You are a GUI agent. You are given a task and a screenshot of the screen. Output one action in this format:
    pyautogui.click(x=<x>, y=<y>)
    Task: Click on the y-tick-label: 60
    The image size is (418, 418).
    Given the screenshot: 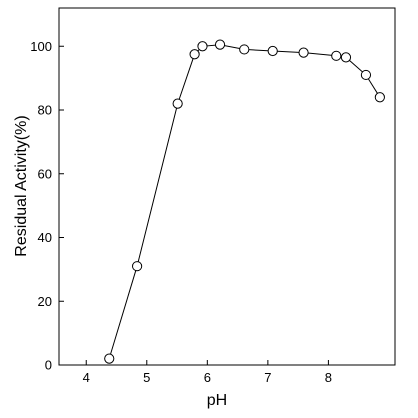 What is the action you would take?
    pyautogui.click(x=45, y=173)
    